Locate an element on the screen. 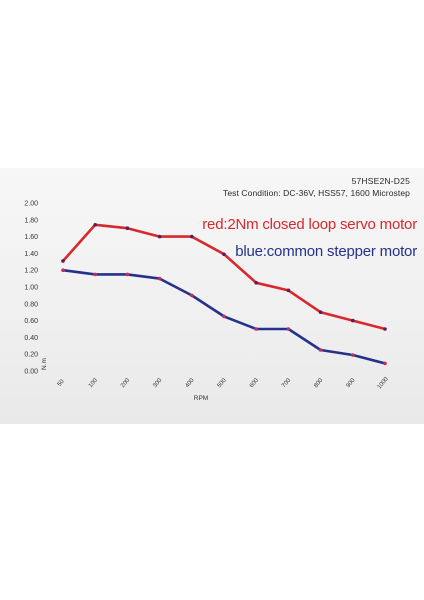  y-tick-label: 1.00 is located at coordinates (31, 288).